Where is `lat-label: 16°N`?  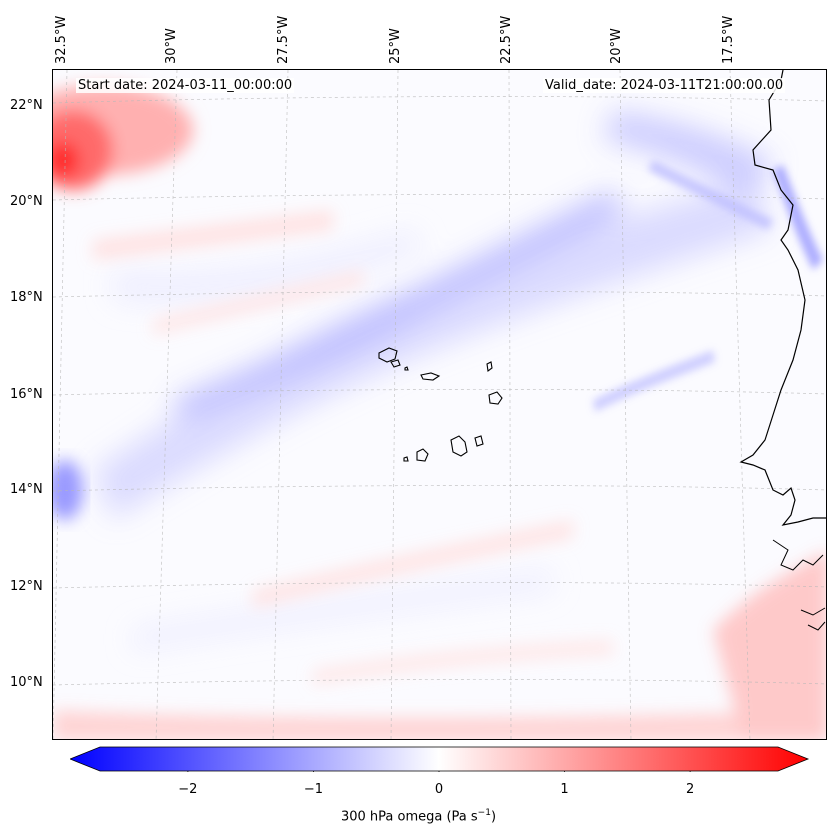 lat-label: 16°N is located at coordinates (26, 394).